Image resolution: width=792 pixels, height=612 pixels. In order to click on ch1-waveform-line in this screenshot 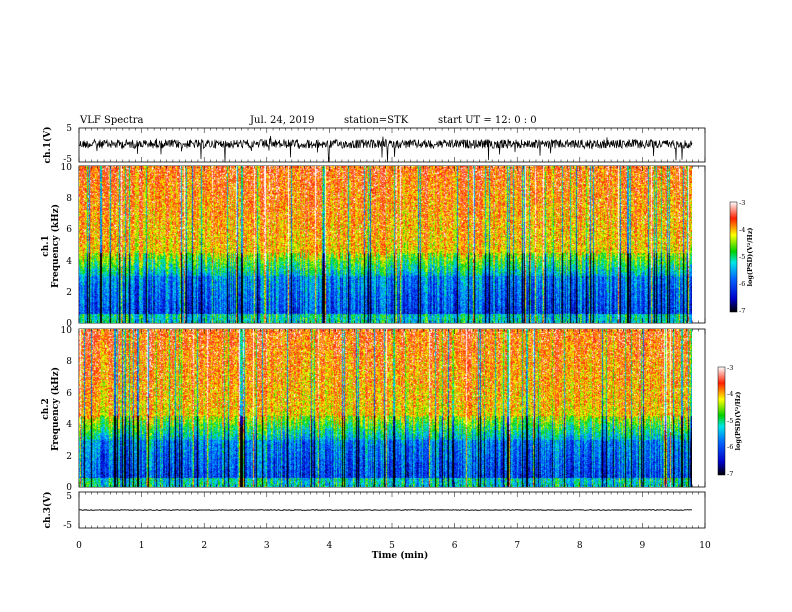, I will do `click(385, 149)`.